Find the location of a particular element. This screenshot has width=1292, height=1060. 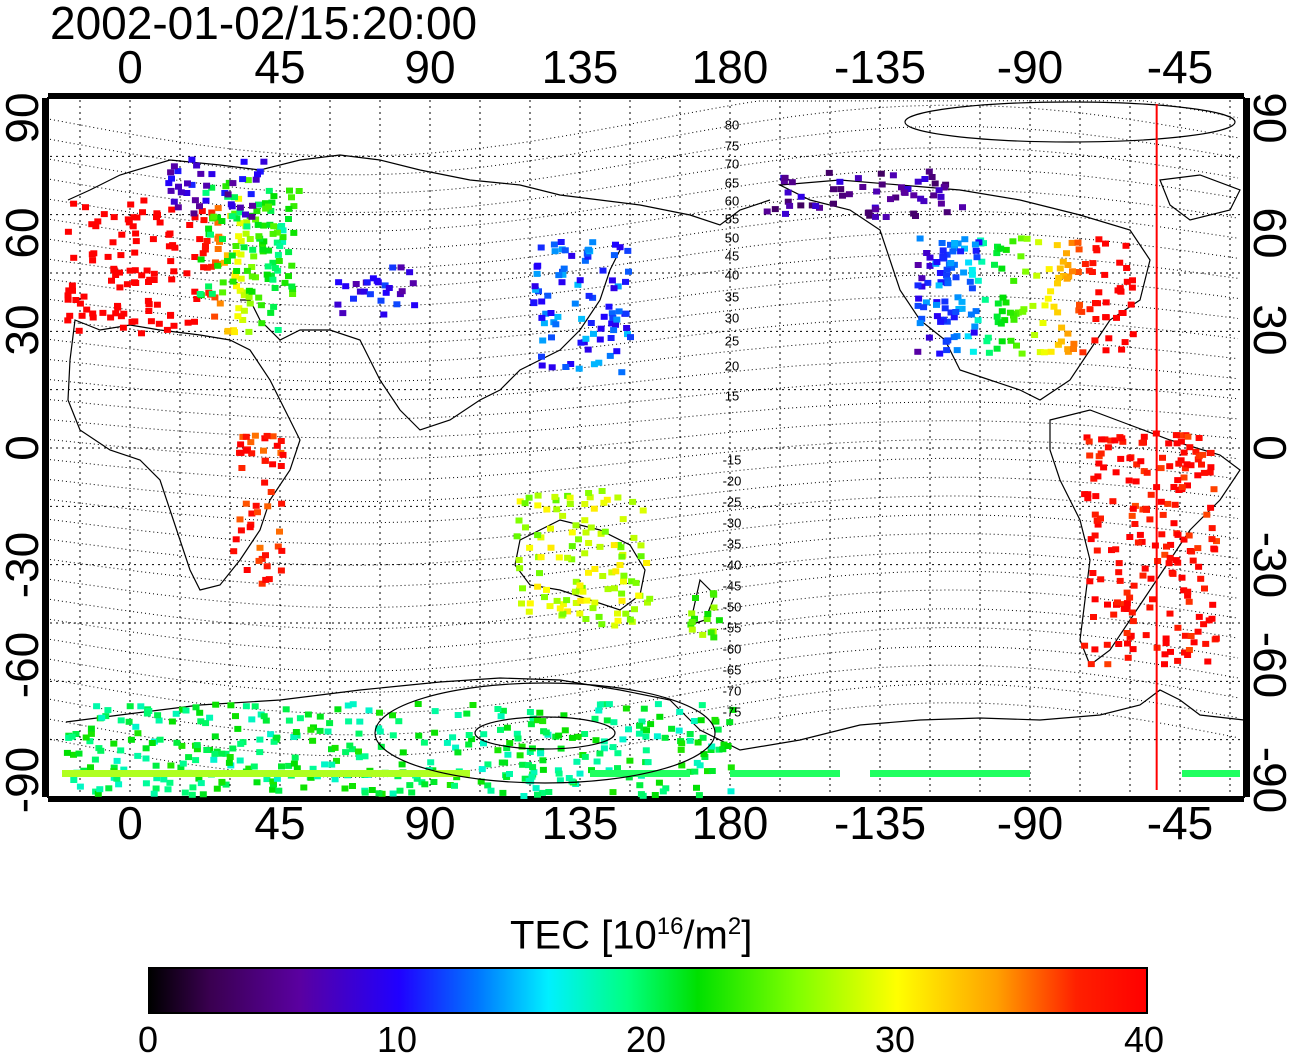

maglat-label-n: 20 is located at coordinates (732, 366).